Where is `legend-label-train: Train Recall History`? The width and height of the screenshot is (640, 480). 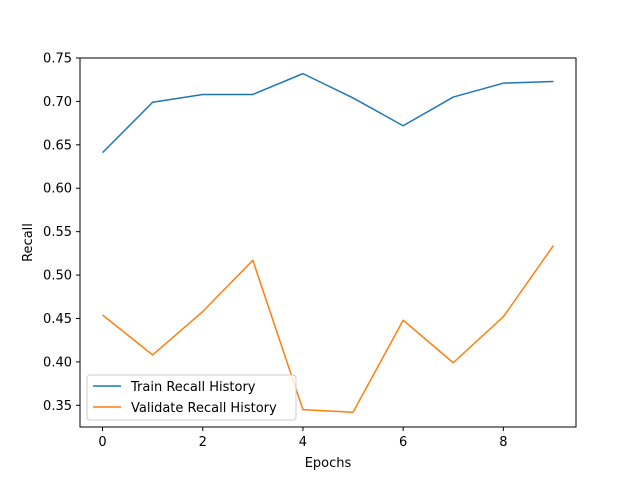 legend-label-train: Train Recall History is located at coordinates (193, 387).